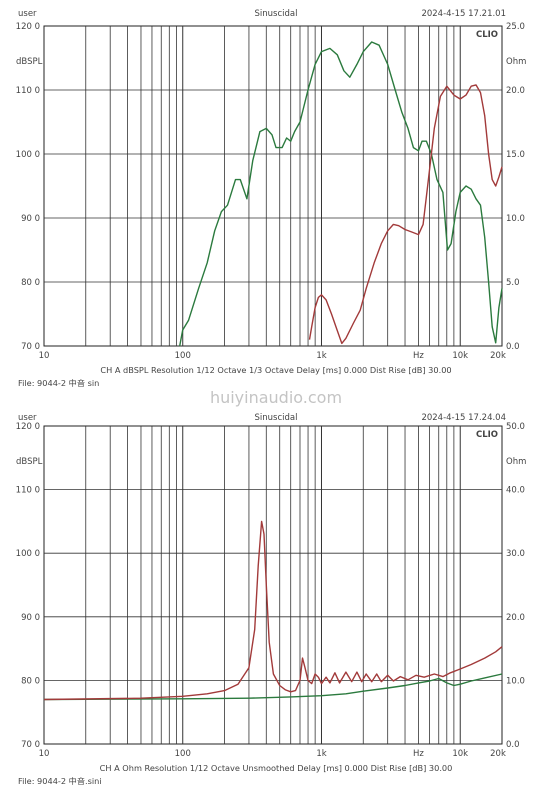 This screenshot has height=804, width=552. Describe the element at coordinates (27, 14) in the screenshot. I see `chart1-header-user: user` at that location.